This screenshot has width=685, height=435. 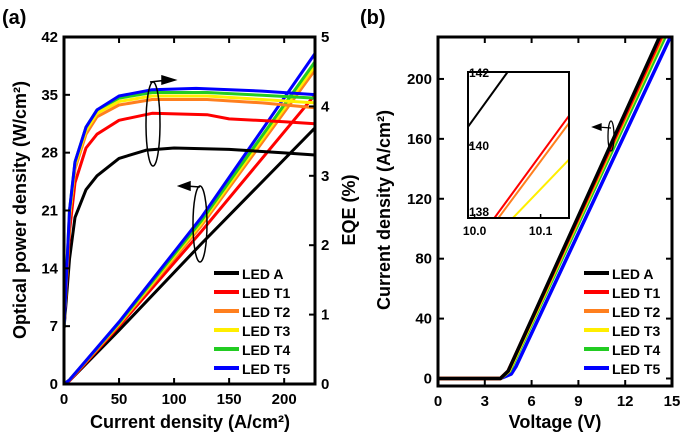 What do you see at coordinates (488, 100) in the screenshot?
I see `inset-line-led-a` at bounding box center [488, 100].